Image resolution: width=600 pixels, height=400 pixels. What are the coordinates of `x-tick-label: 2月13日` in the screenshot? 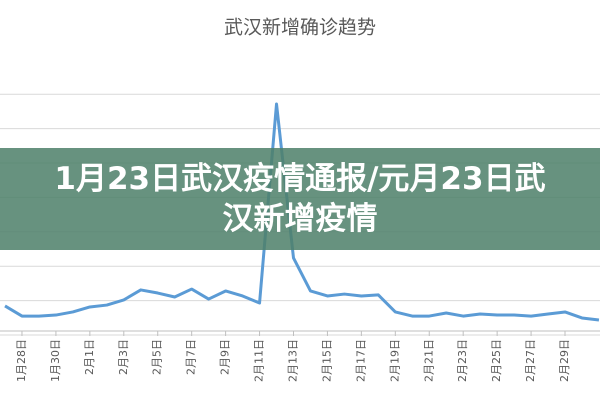 It's located at (292, 360).